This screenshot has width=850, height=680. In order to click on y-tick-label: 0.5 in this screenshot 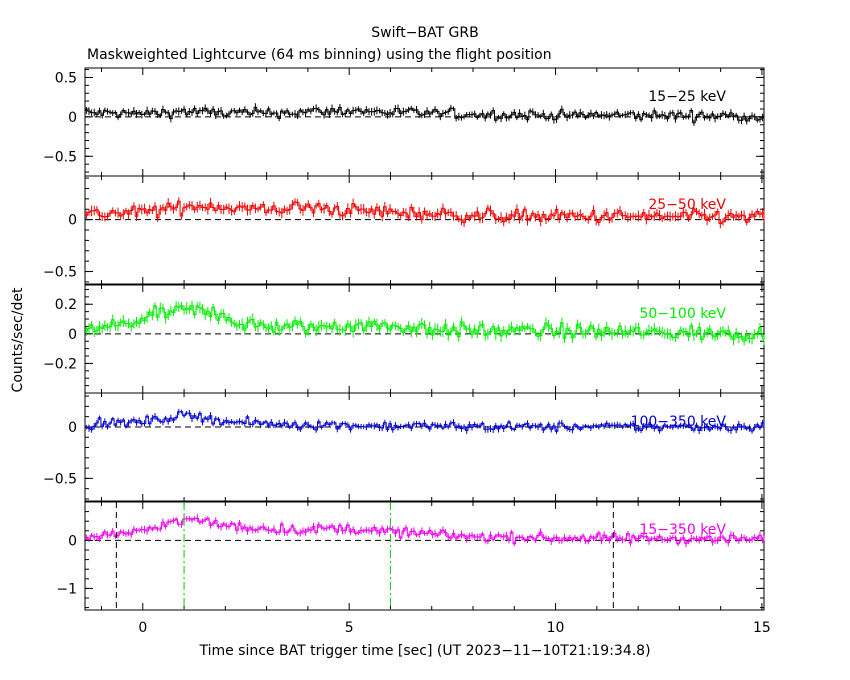, I will do `click(66, 78)`.